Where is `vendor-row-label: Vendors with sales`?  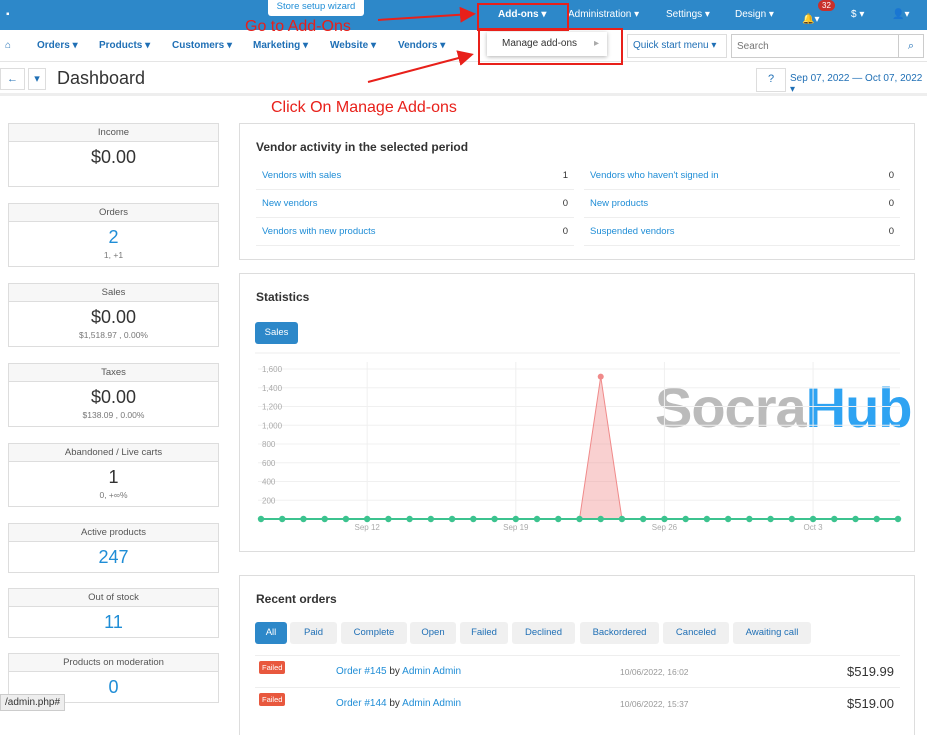 vendor-row-label: Vendors with sales is located at coordinates (302, 175).